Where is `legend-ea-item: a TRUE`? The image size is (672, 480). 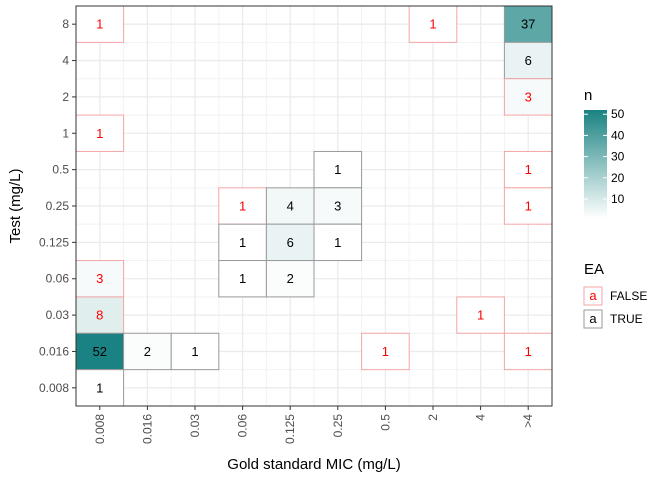
legend-ea-item: a TRUE is located at coordinates (613, 319).